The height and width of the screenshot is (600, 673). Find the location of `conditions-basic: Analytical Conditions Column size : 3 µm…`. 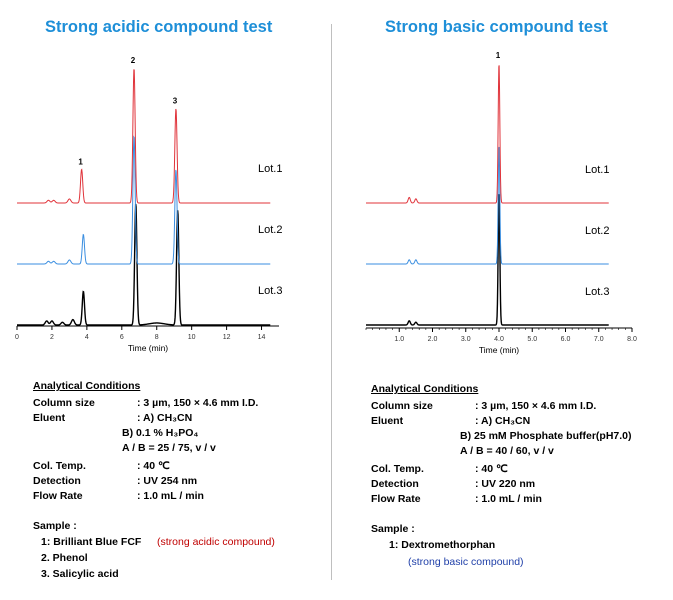

conditions-basic: Analytical Conditions Column size : 3 µm… is located at coordinates (520, 480).